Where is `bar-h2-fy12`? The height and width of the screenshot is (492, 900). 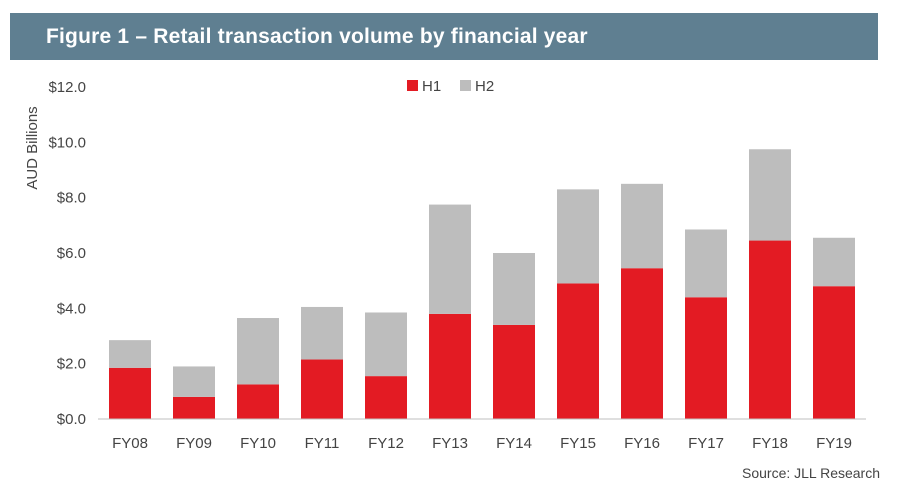
bar-h2-fy12 is located at coordinates (386, 344).